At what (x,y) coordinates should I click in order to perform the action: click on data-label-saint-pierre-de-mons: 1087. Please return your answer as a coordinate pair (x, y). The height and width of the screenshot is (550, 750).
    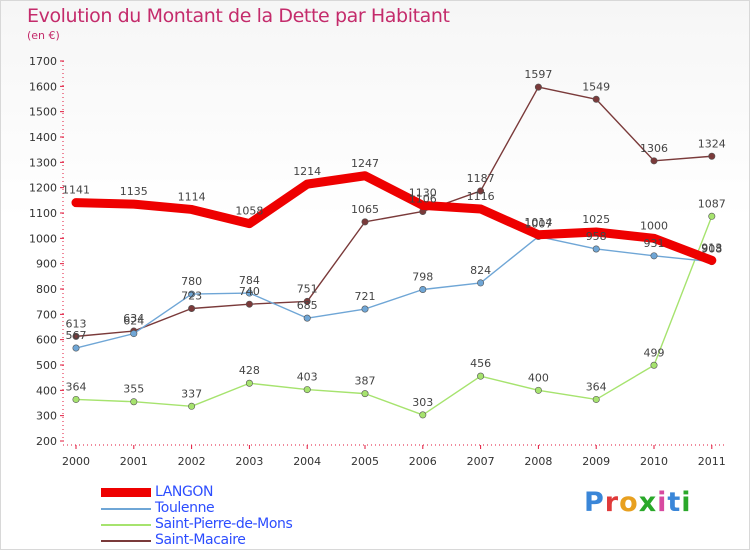
    Looking at the image, I should click on (712, 203).